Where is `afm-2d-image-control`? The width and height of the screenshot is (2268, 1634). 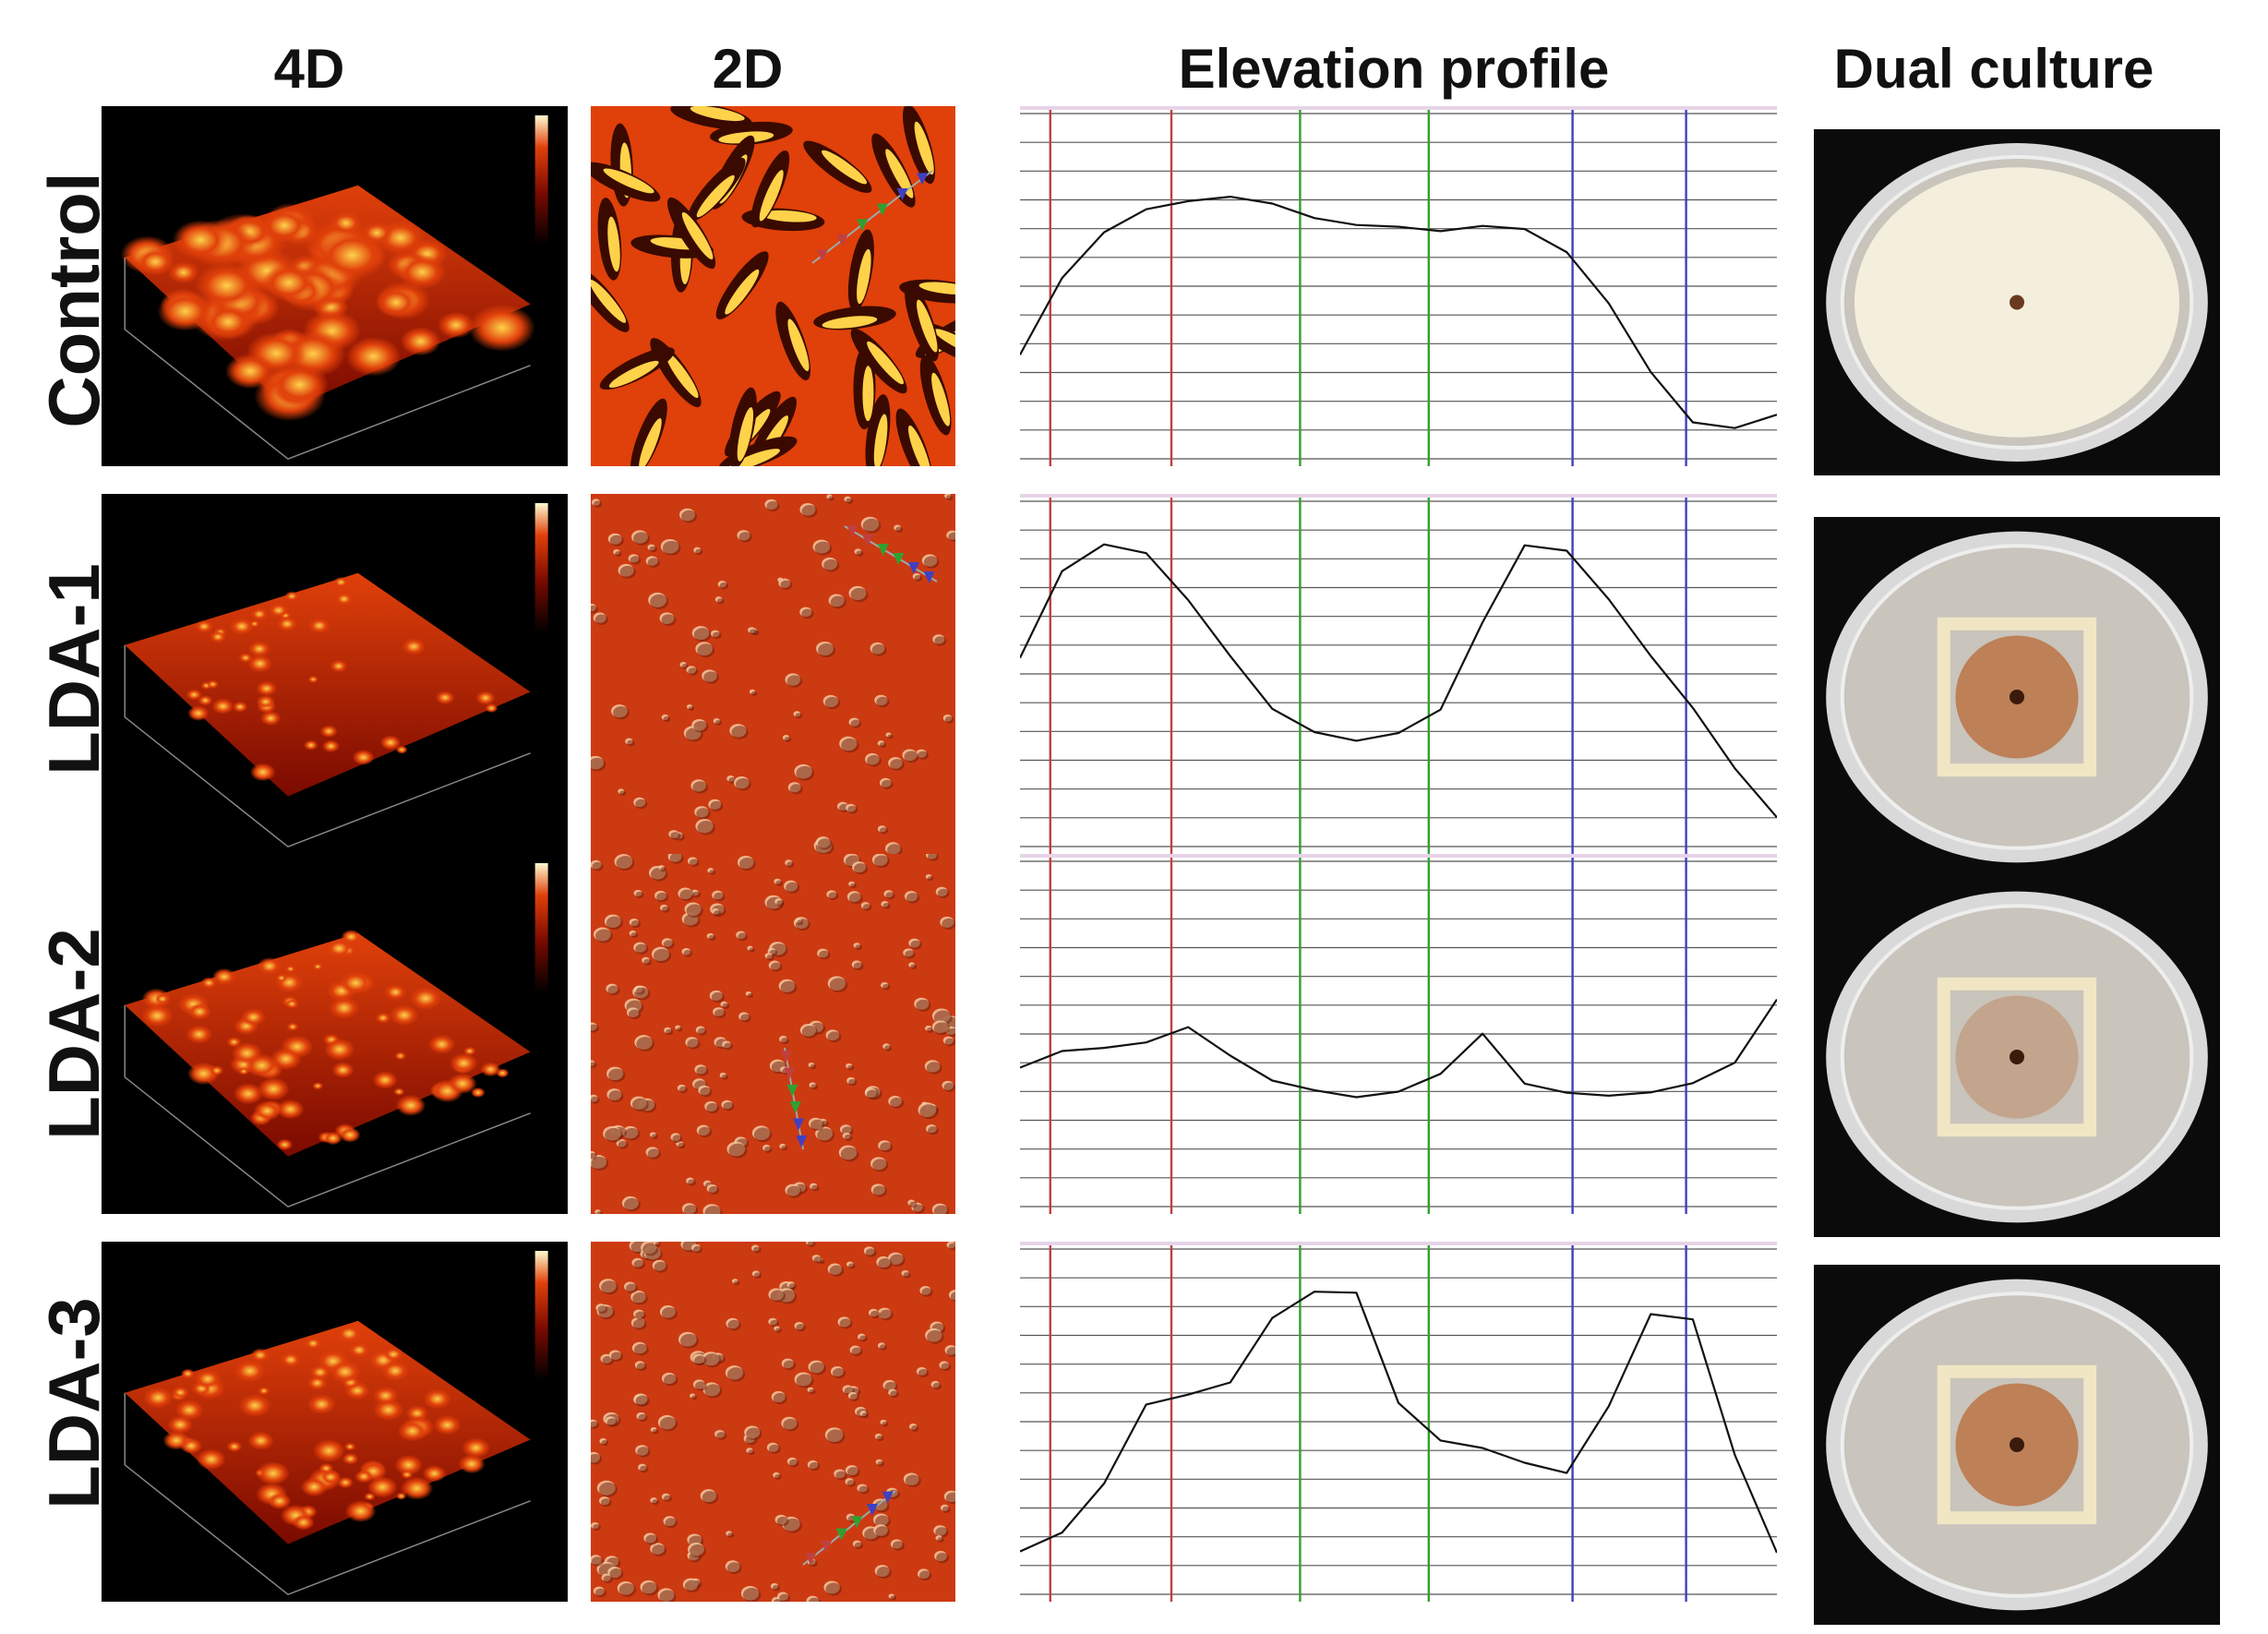
afm-2d-image-control is located at coordinates (773, 286).